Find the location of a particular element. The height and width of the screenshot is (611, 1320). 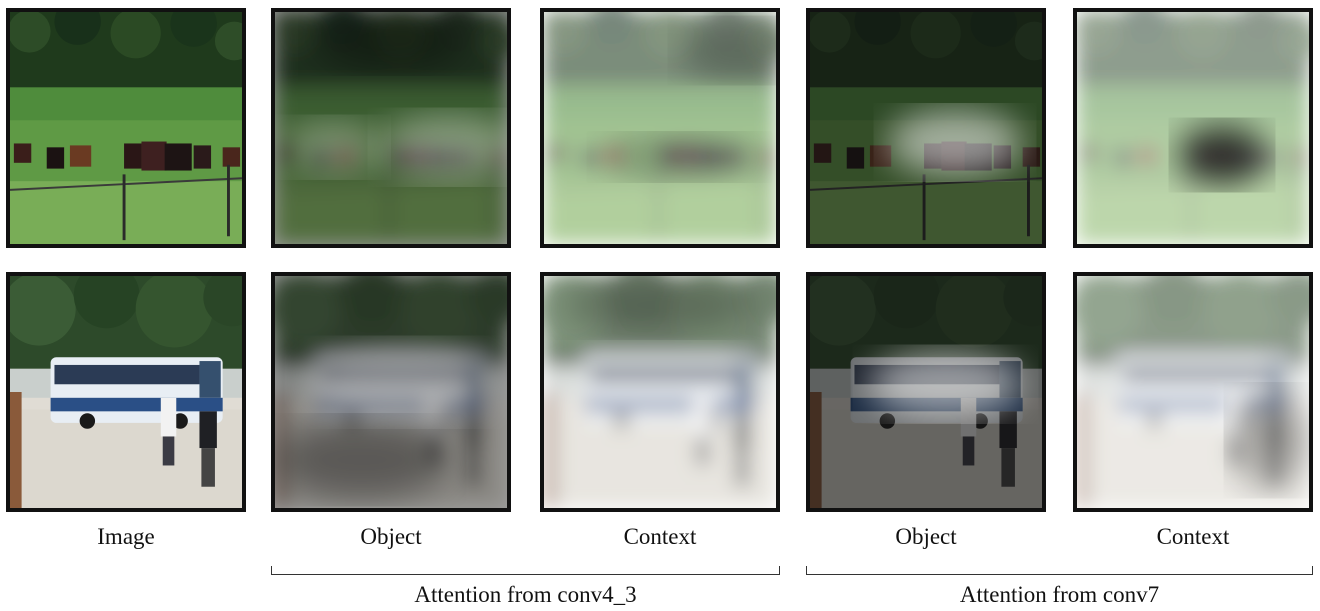

object-attention-conv4-bus is located at coordinates (391, 392).